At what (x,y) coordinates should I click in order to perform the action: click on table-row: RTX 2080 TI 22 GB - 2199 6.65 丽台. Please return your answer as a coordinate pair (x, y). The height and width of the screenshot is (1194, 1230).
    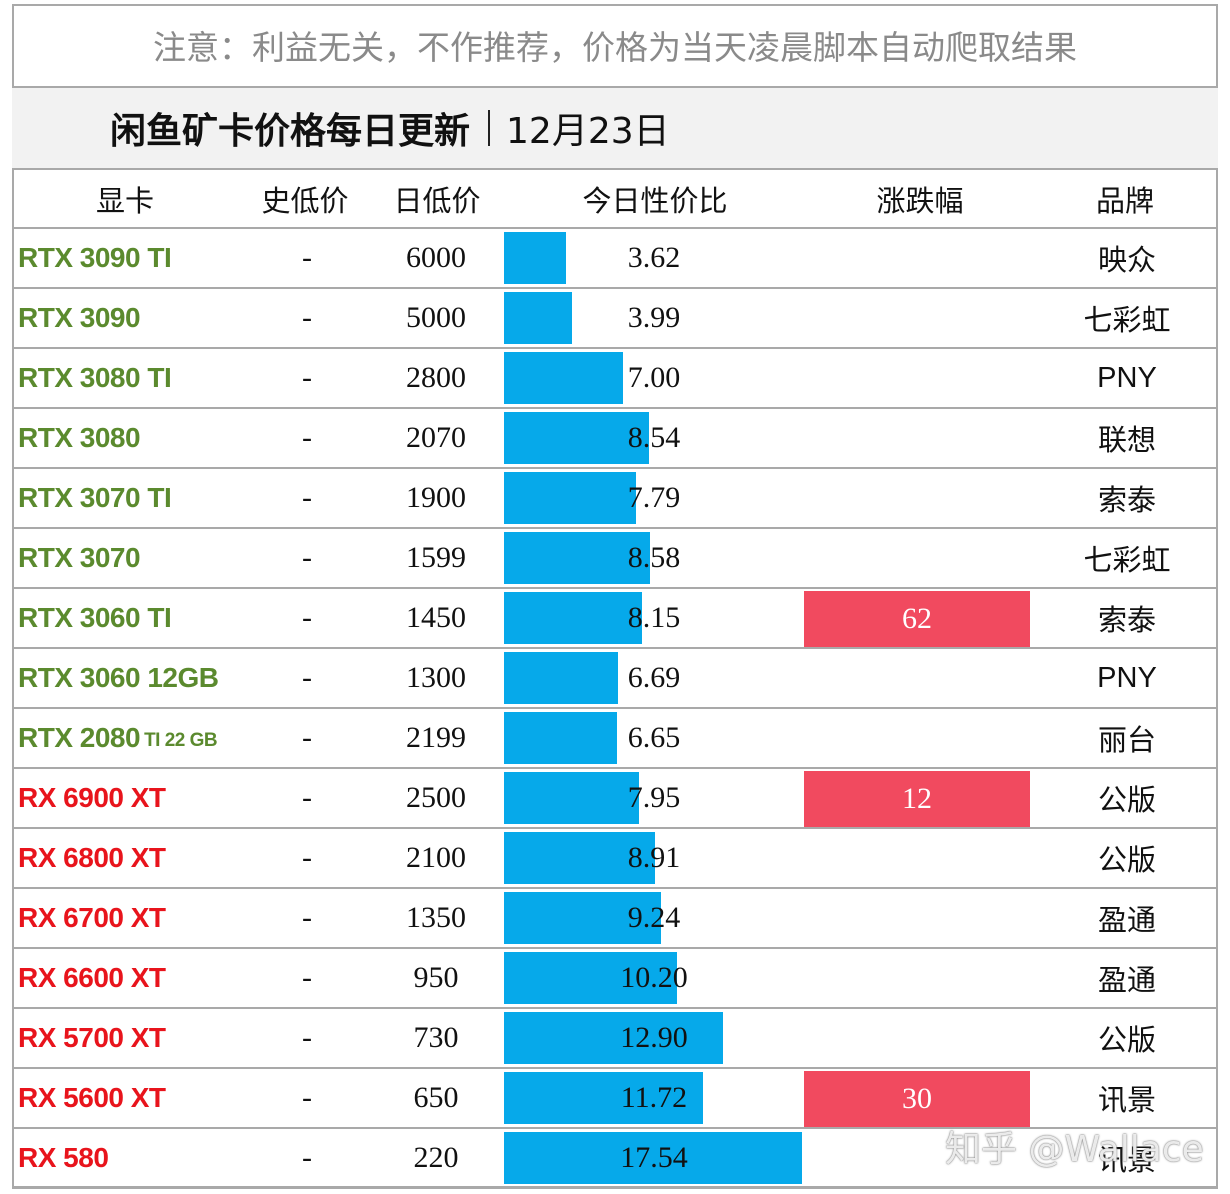
    Looking at the image, I should click on (615, 739).